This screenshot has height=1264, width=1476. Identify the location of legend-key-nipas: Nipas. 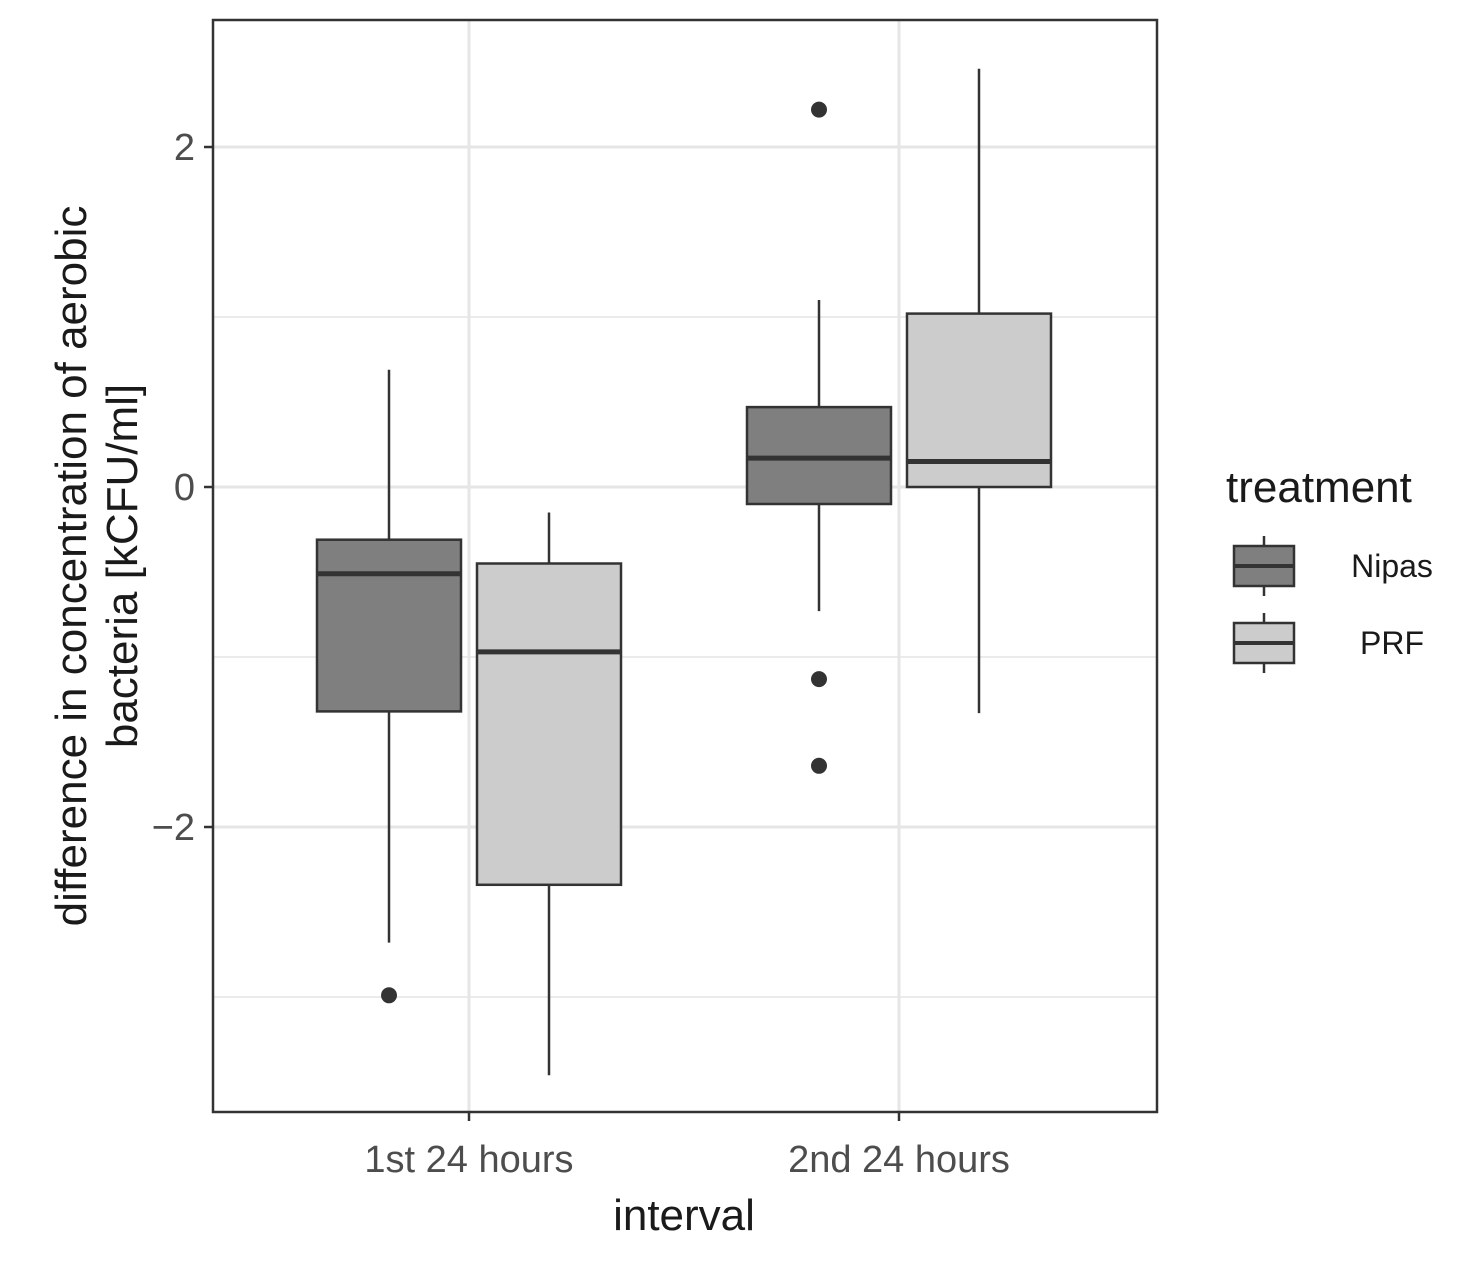
(1332, 566).